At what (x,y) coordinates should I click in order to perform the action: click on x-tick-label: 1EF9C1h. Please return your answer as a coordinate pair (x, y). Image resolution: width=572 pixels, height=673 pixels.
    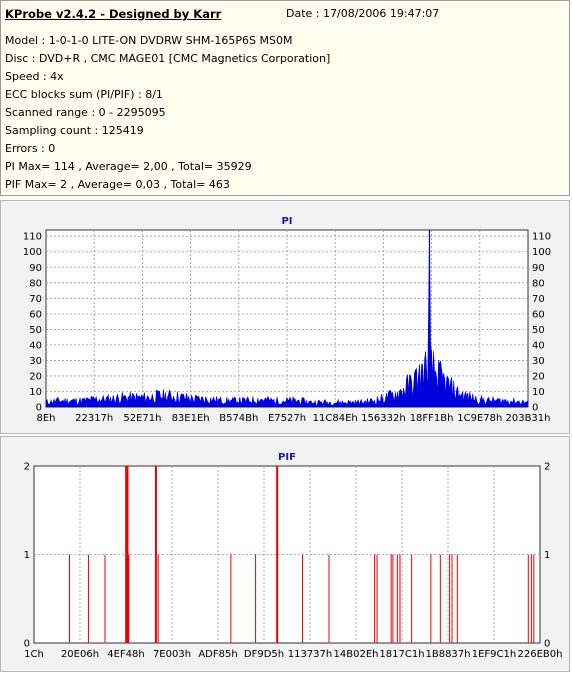
    Looking at the image, I should click on (494, 654).